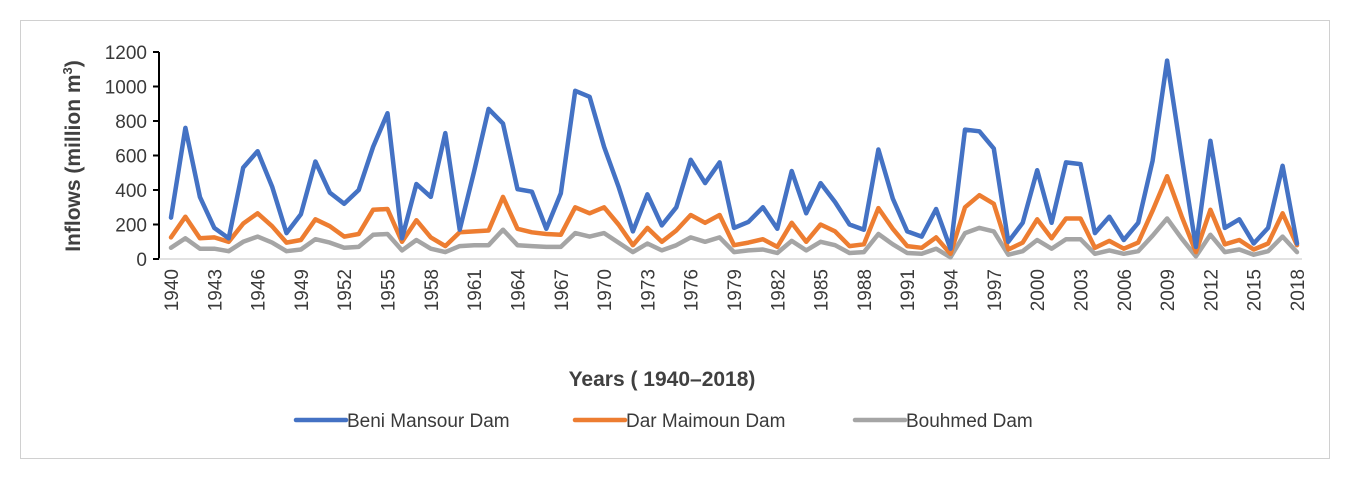 This screenshot has width=1353, height=481. What do you see at coordinates (778, 290) in the screenshot?
I see `x-tick-label: 1982` at bounding box center [778, 290].